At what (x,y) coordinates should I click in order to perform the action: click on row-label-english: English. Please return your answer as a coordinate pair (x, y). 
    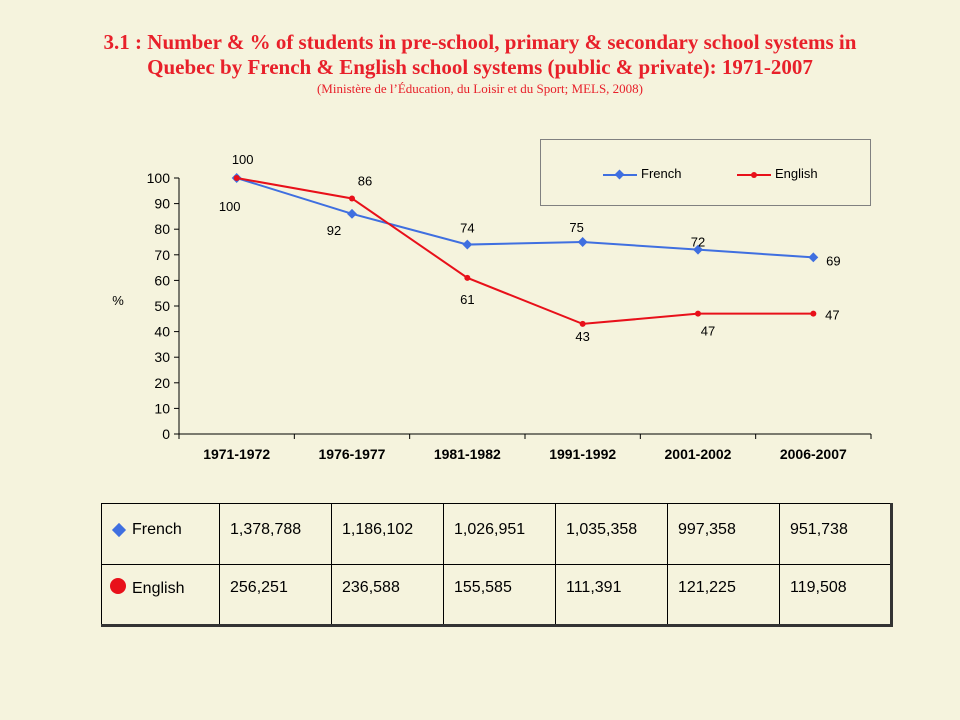
    Looking at the image, I should click on (160, 595).